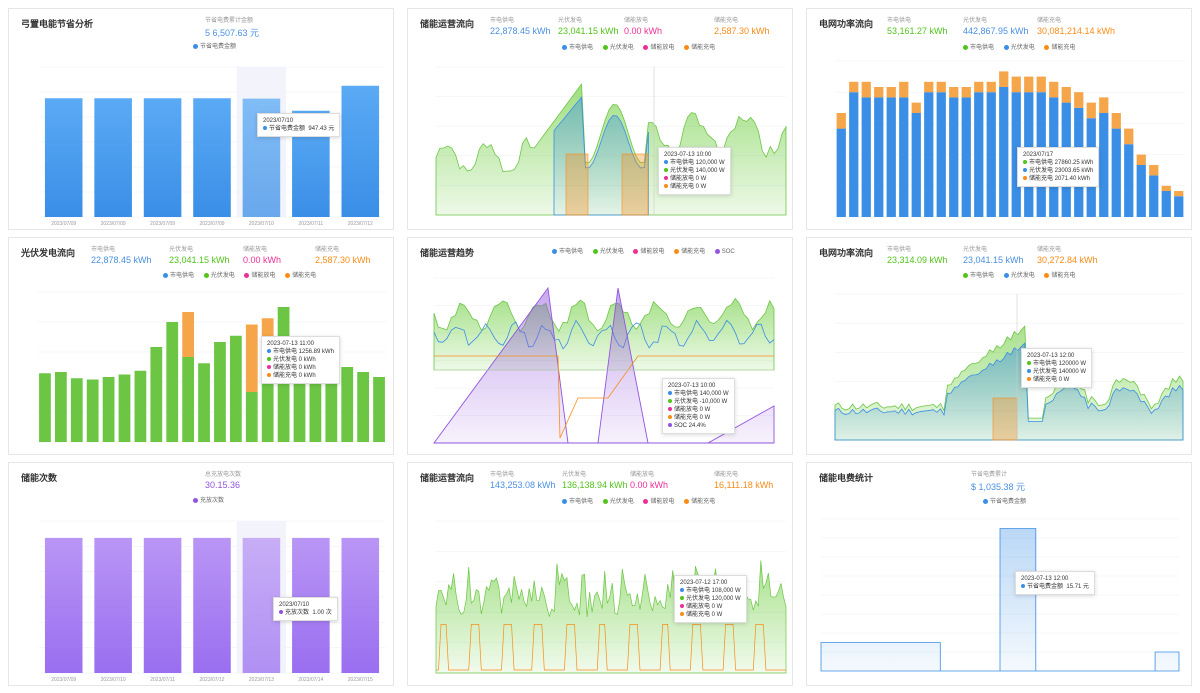  Describe the element at coordinates (643, 250) in the screenshot. I see `chart-legend: 市电供电 光伏发电 储能放电 储能充电 SOC` at that location.